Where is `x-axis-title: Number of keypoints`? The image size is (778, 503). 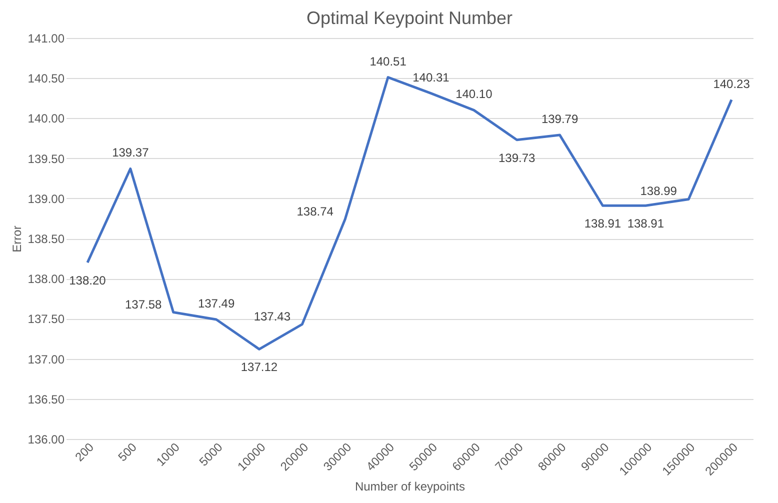 x-axis-title: Number of keypoints is located at coordinates (410, 487).